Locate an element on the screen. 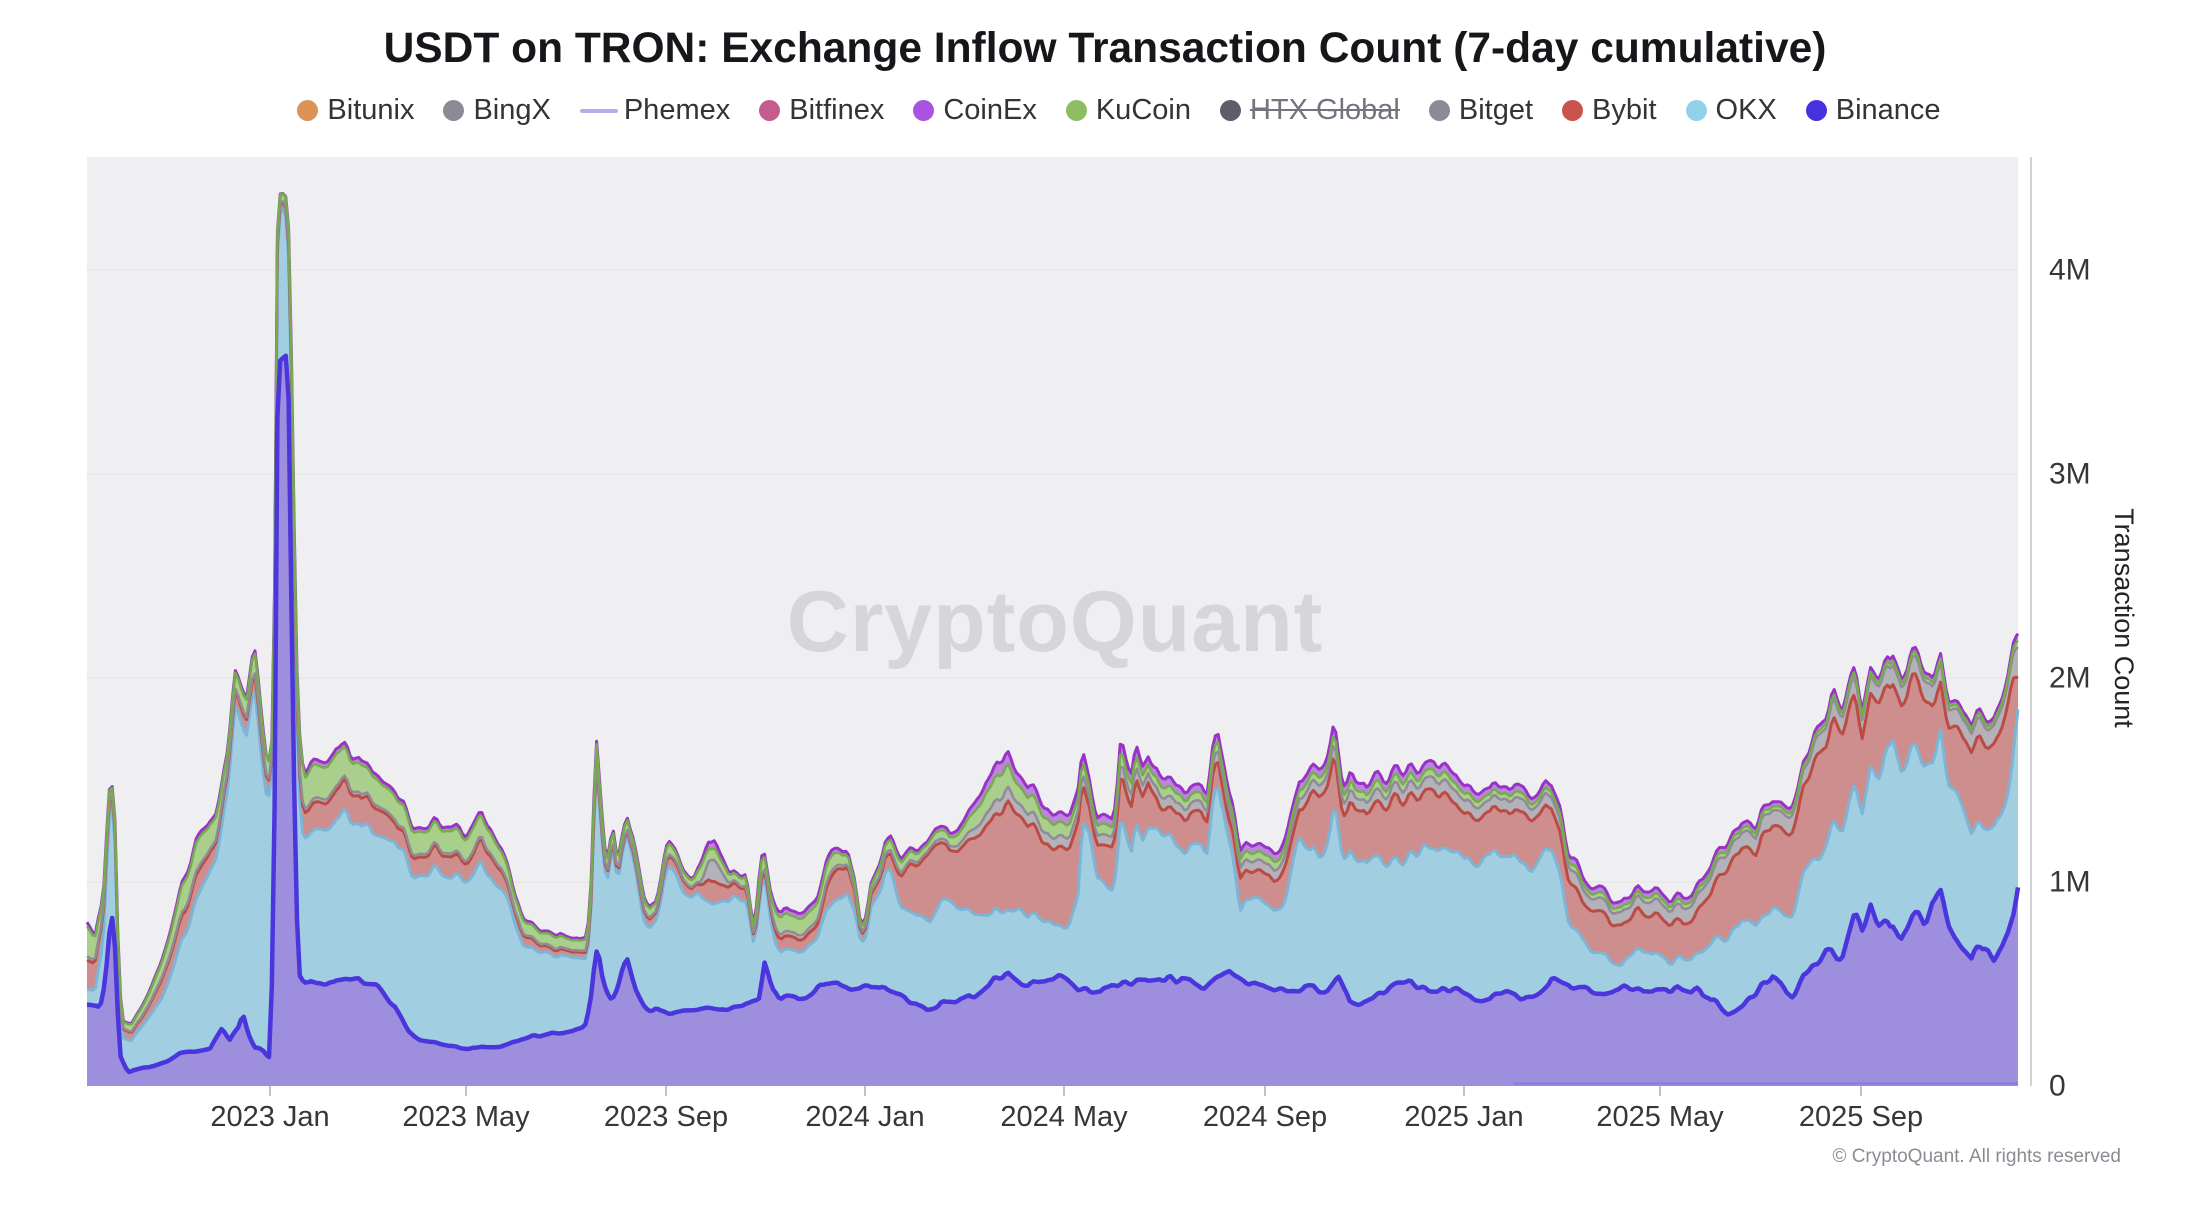  svg-text: 2024 Jan is located at coordinates (864, 1117).